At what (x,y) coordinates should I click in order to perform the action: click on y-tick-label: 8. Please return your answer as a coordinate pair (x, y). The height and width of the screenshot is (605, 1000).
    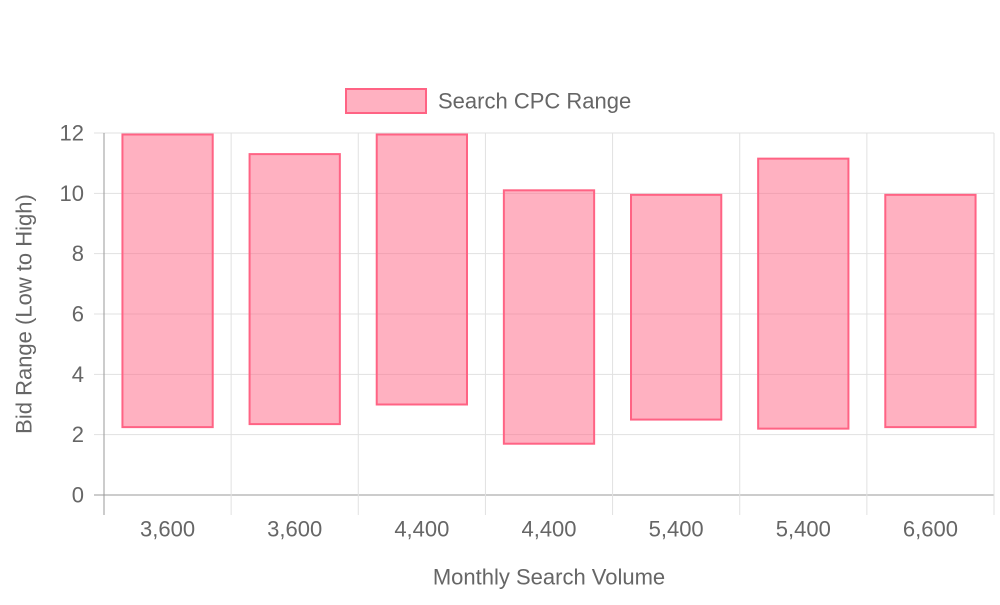
    Looking at the image, I should click on (78, 253).